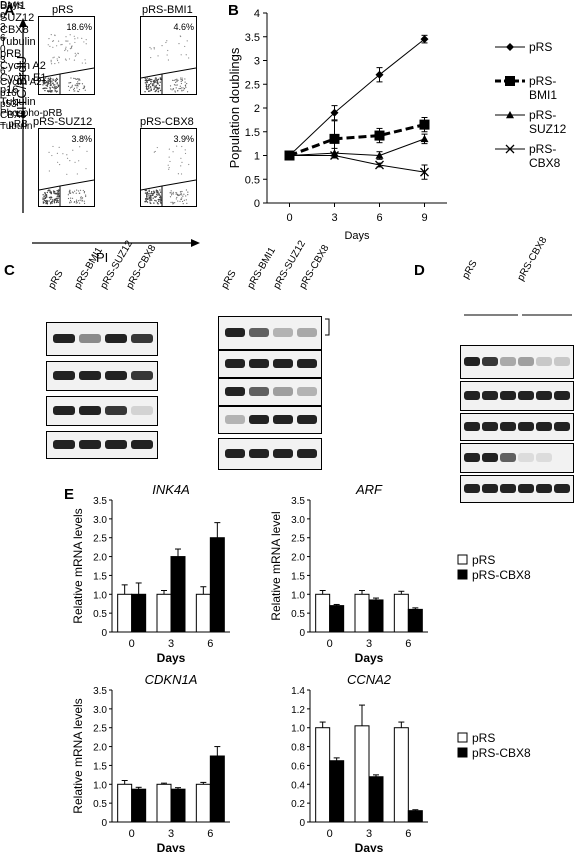 Image resolution: width=574 pixels, height=852 pixels. I want to click on blot-row-label: SUZ12, so click(17, 18).